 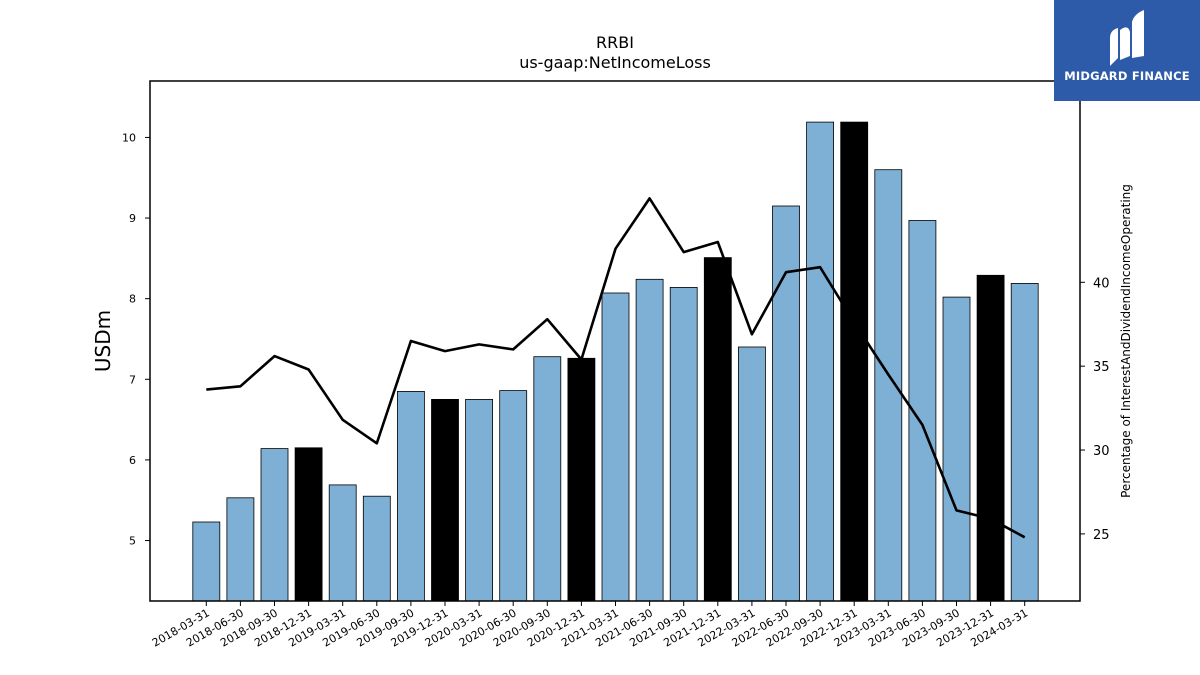 I want to click on brand-name: MIDGARD FINANCE, so click(x=1127, y=76).